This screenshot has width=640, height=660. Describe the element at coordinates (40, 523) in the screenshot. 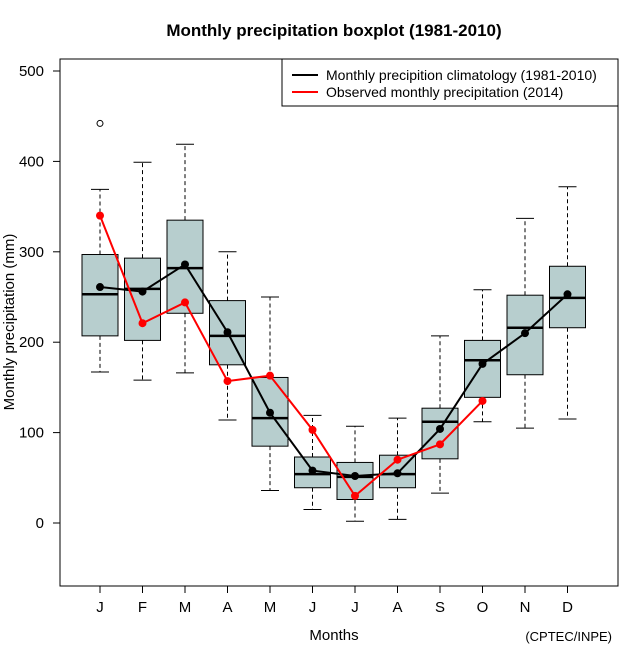

I see `y-tick-label: 0` at that location.